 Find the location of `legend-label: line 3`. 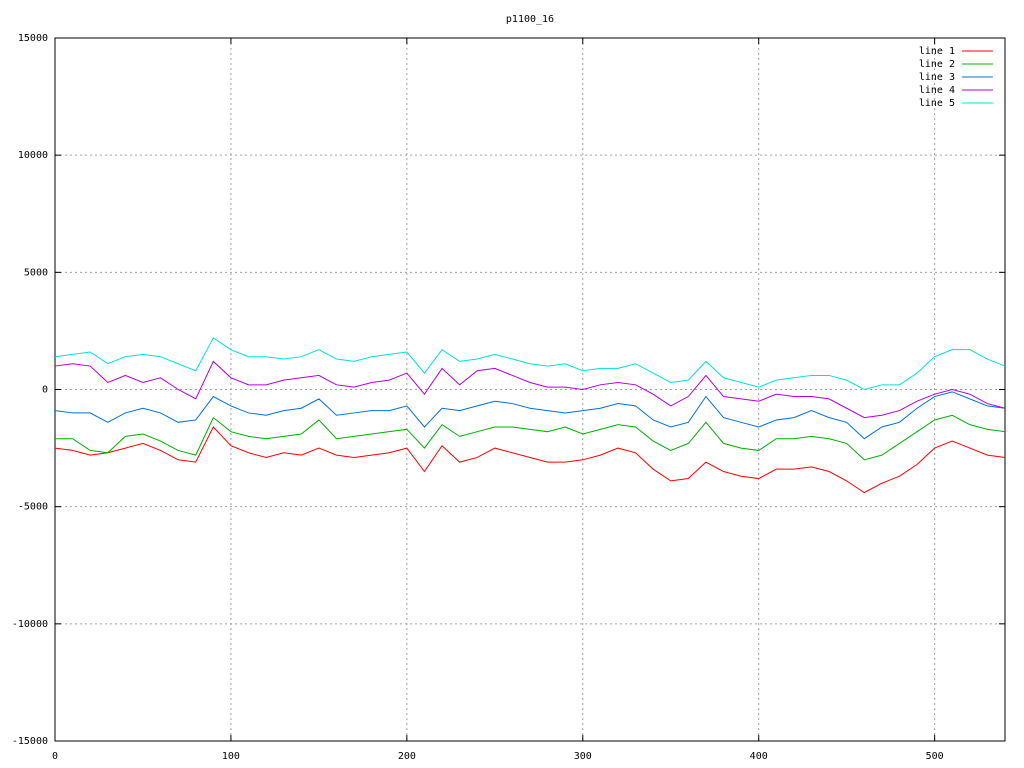

legend-label: line 3 is located at coordinates (937, 77).